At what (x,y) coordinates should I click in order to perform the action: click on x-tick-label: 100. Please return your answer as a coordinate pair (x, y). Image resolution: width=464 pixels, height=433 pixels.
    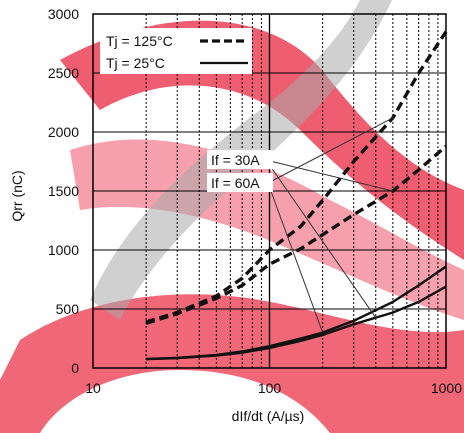
    Looking at the image, I should click on (270, 388).